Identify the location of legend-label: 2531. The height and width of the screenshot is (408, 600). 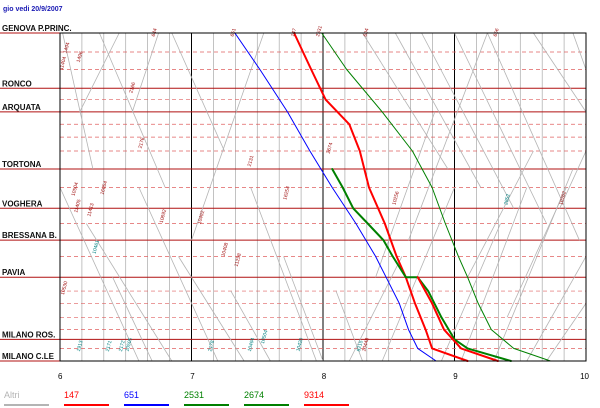
(194, 395).